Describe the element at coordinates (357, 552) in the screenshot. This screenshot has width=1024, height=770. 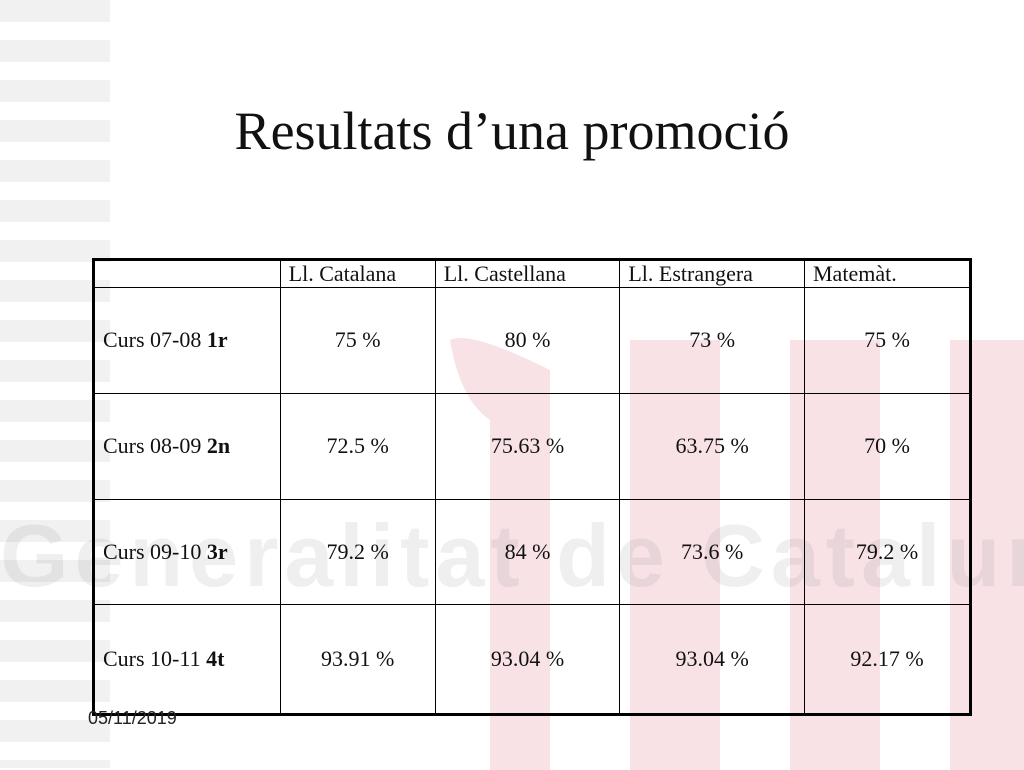
I see `cell-catalana: 79.2 %` at that location.